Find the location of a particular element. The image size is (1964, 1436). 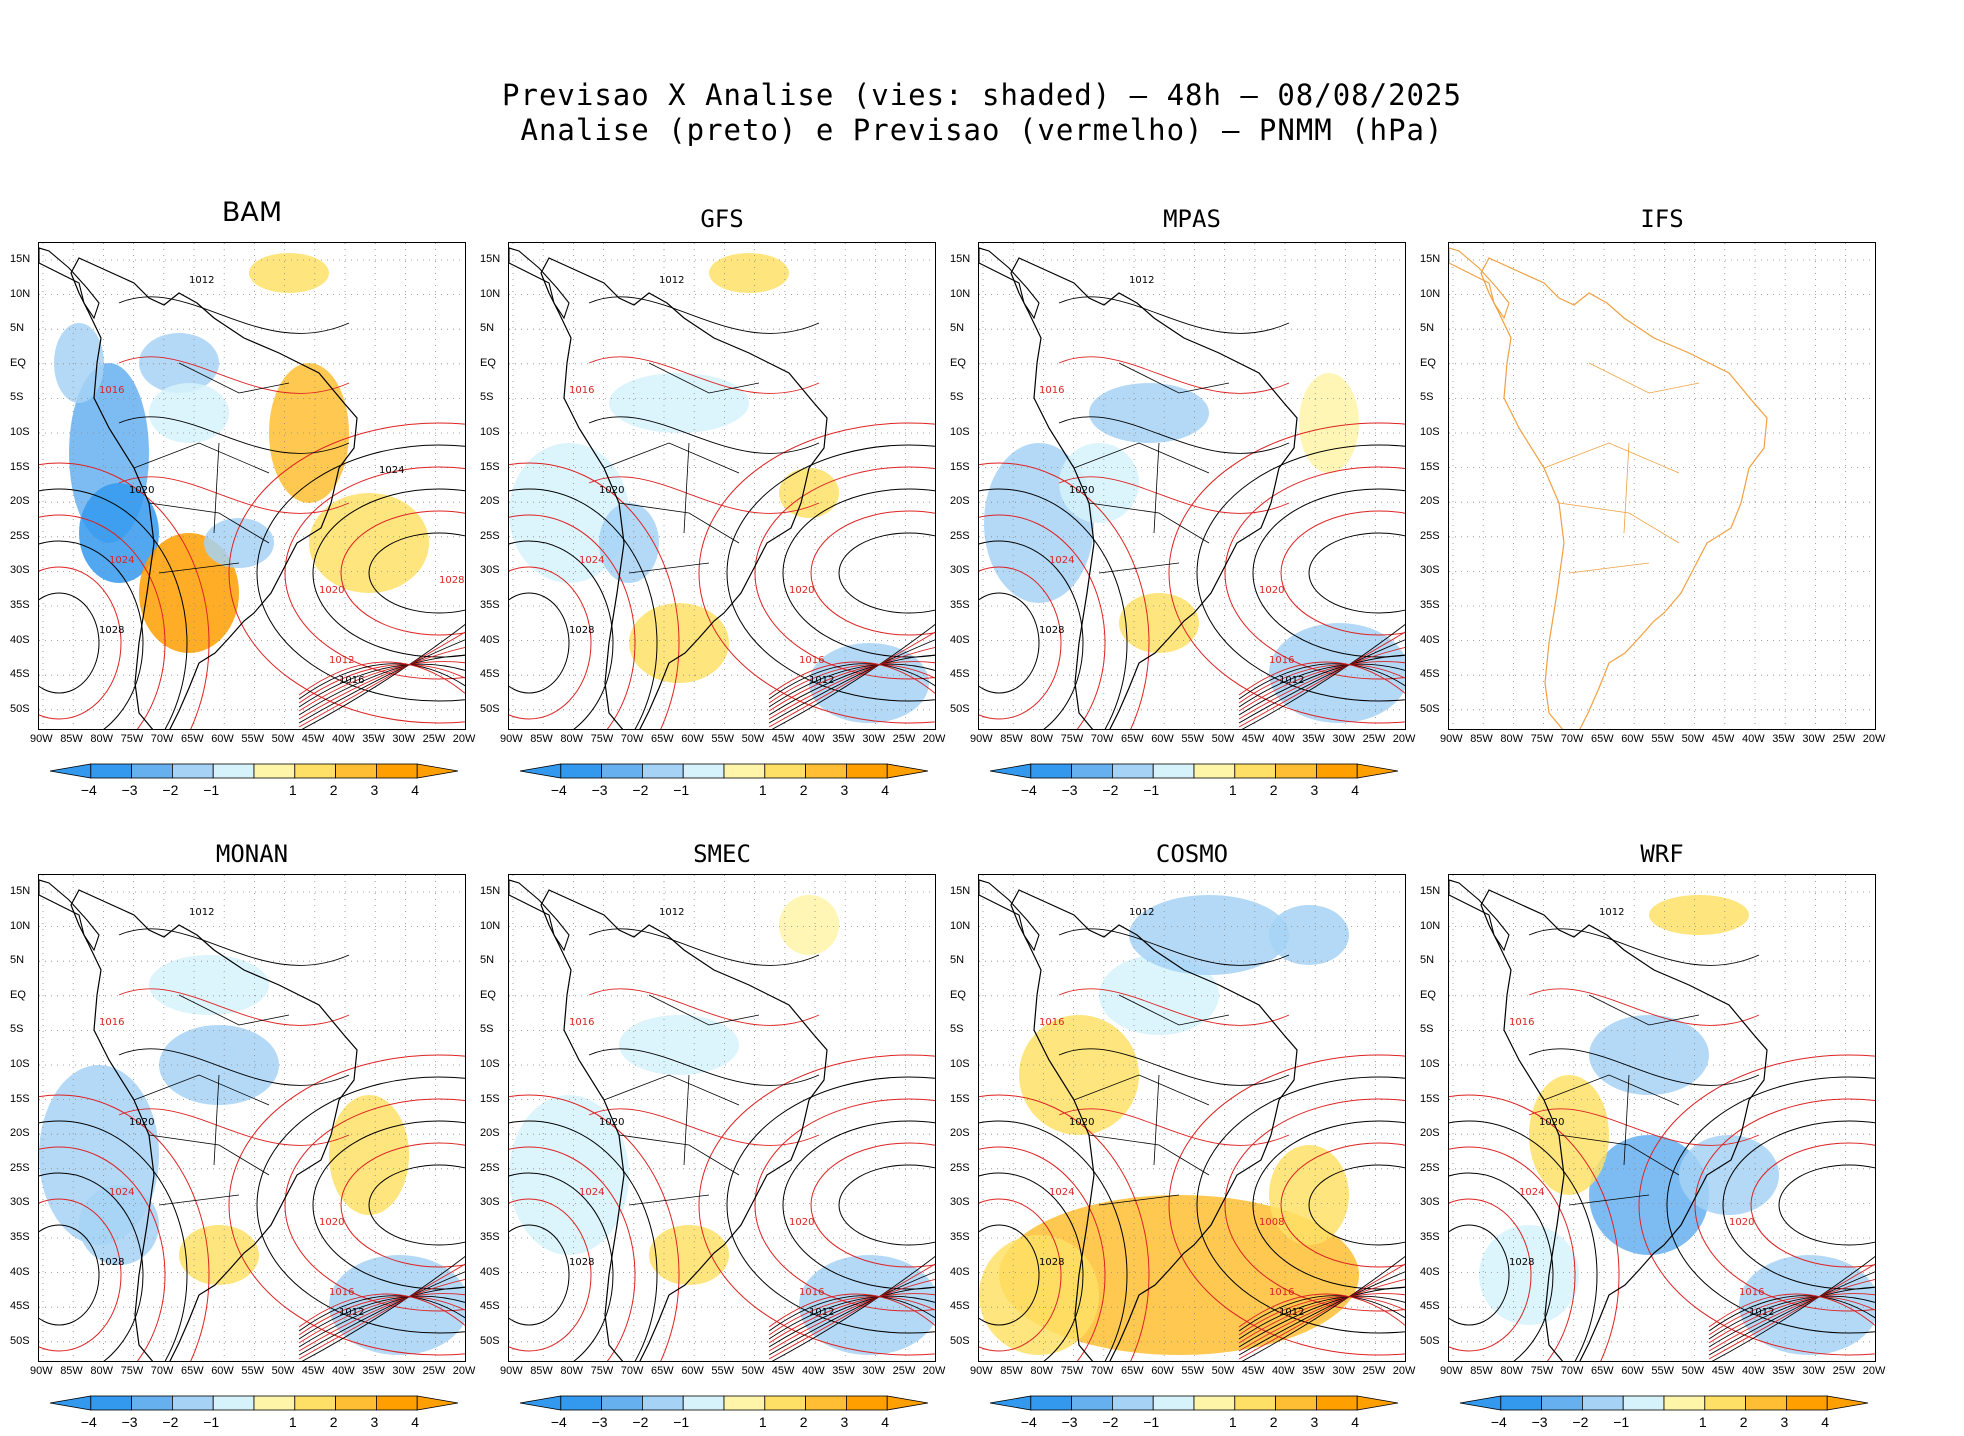

map-panel-smec: 1012 1016 1020 1024 1028 1016 1012 1020 is located at coordinates (722, 1118).